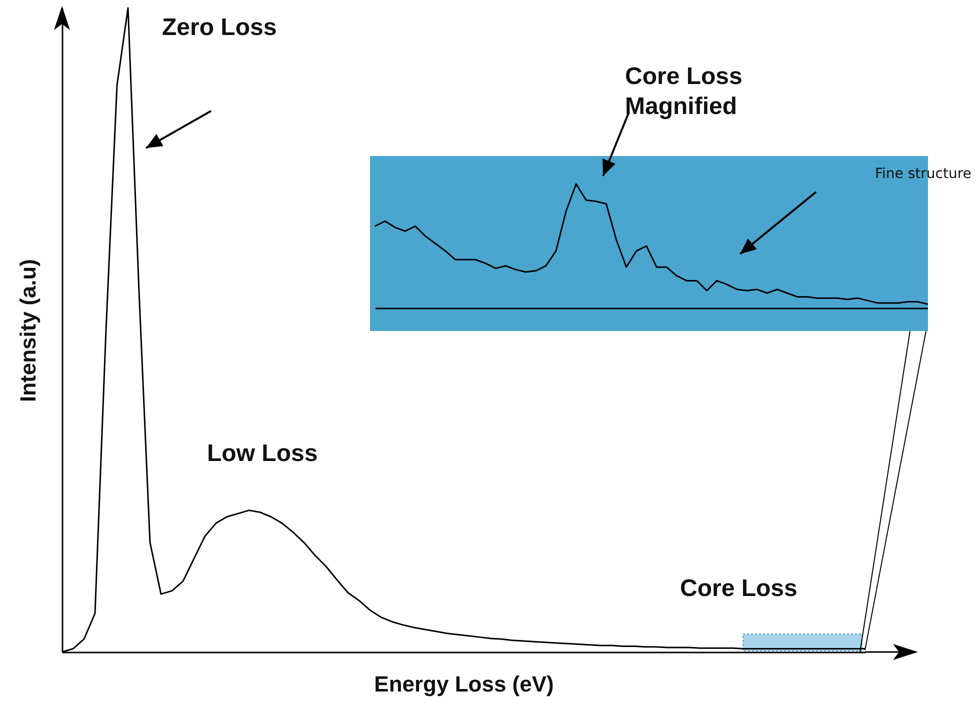 The width and height of the screenshot is (977, 707). Describe the element at coordinates (684, 92) in the screenshot. I see `annotation: Core Loss Magnified` at that location.